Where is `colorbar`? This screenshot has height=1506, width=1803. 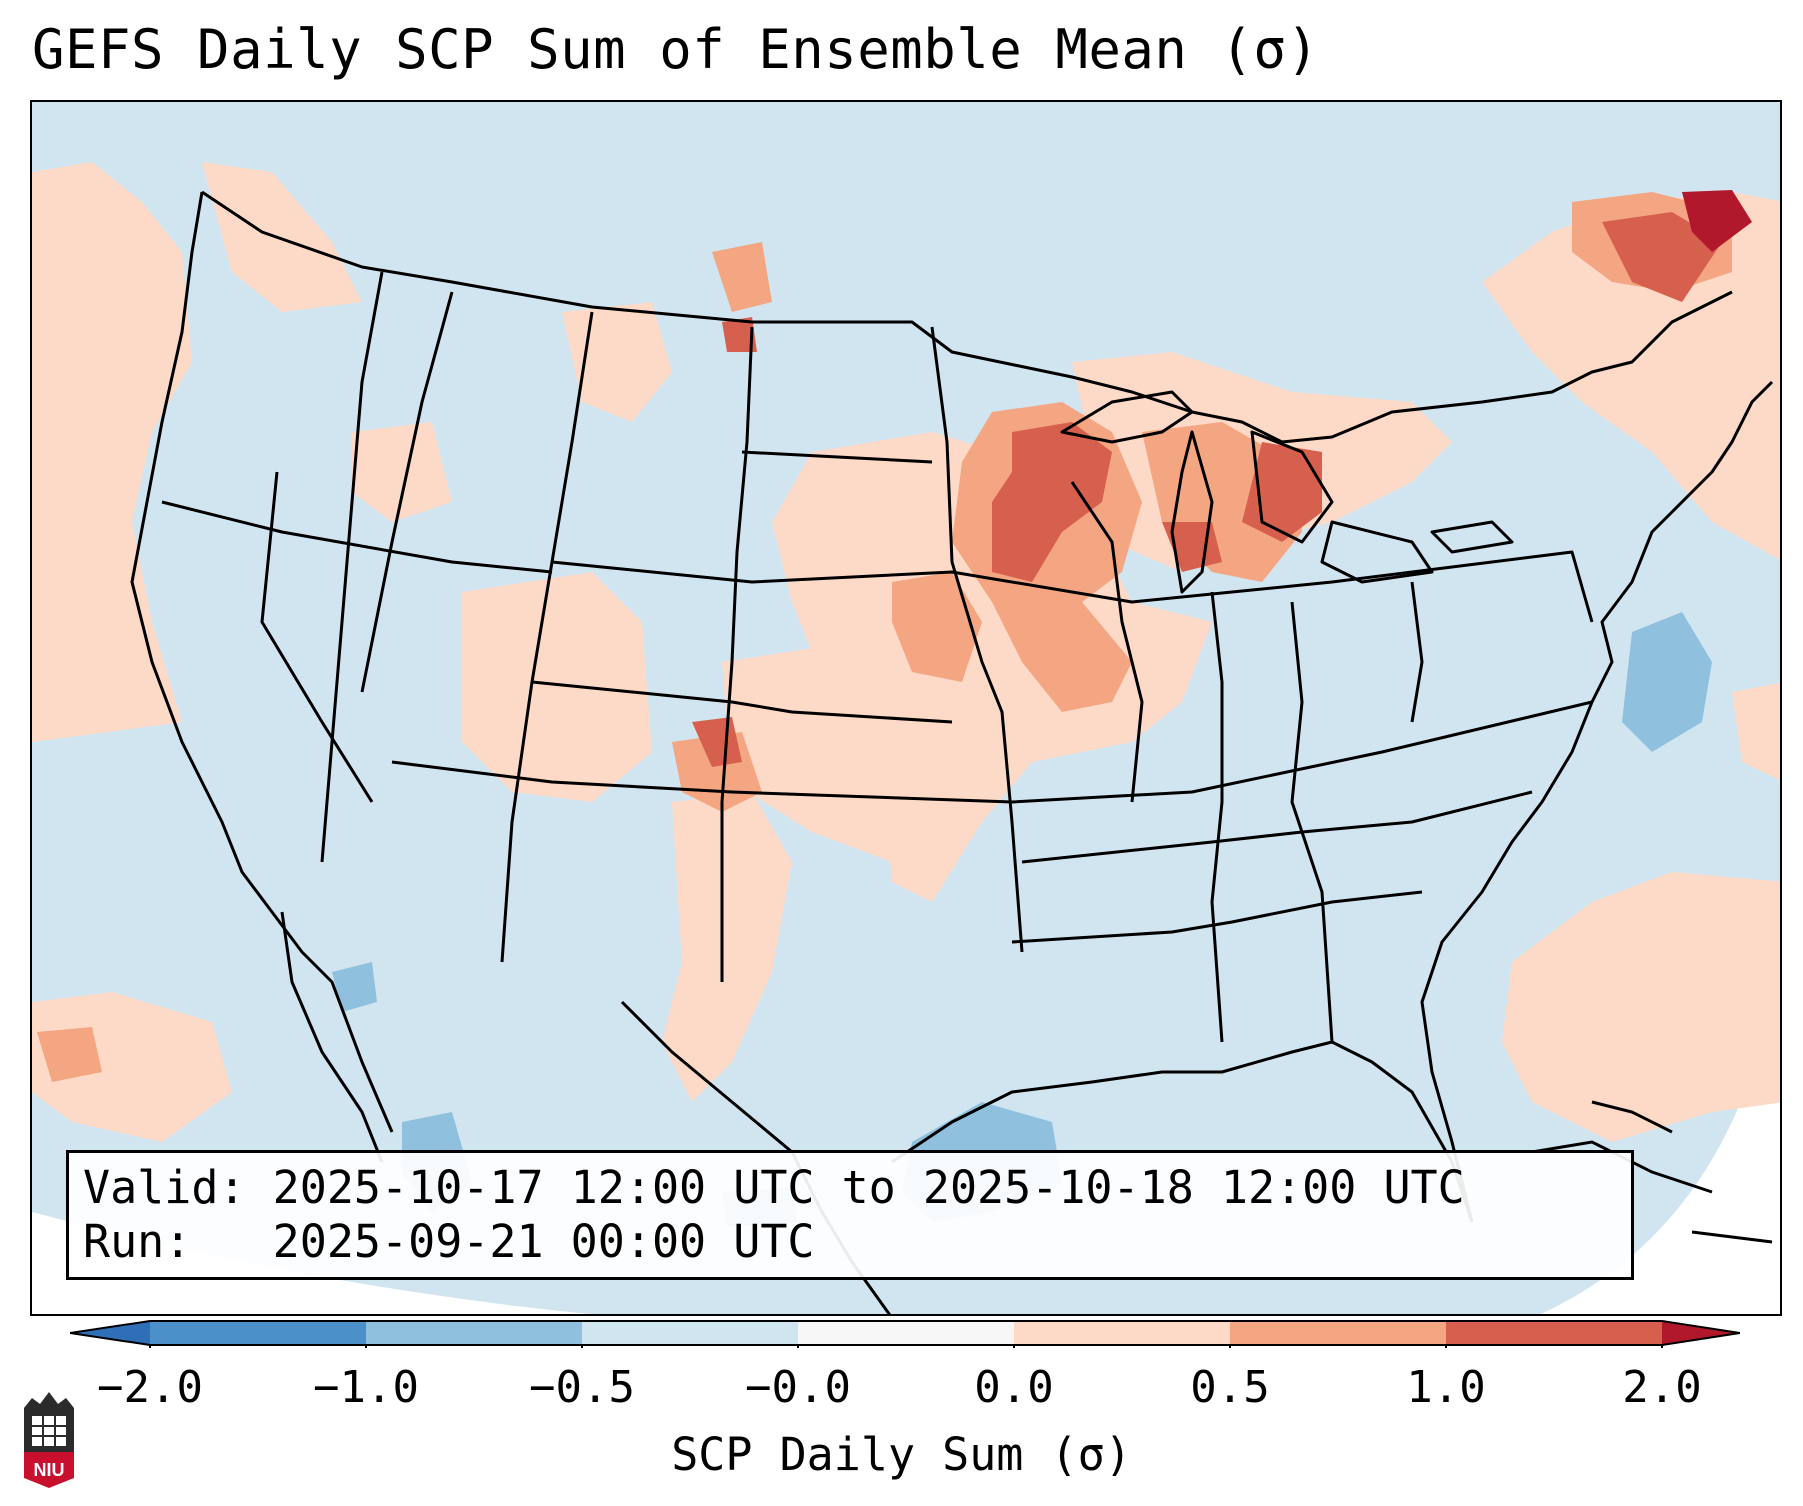 colorbar is located at coordinates (905, 1334).